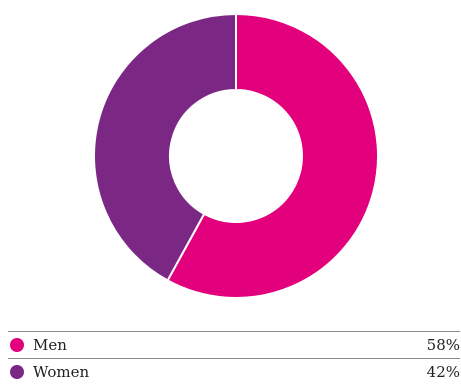 The image size is (461, 387). Describe the element at coordinates (17, 345) in the screenshot. I see `legend-swatch-men` at that location.